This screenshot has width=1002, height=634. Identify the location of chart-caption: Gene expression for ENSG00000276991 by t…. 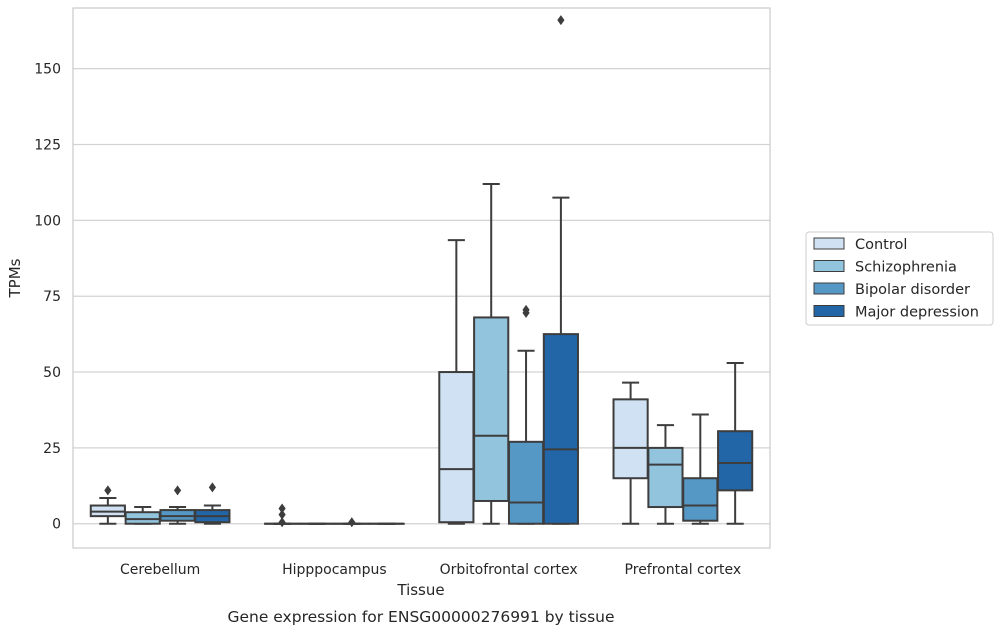
(420, 617).